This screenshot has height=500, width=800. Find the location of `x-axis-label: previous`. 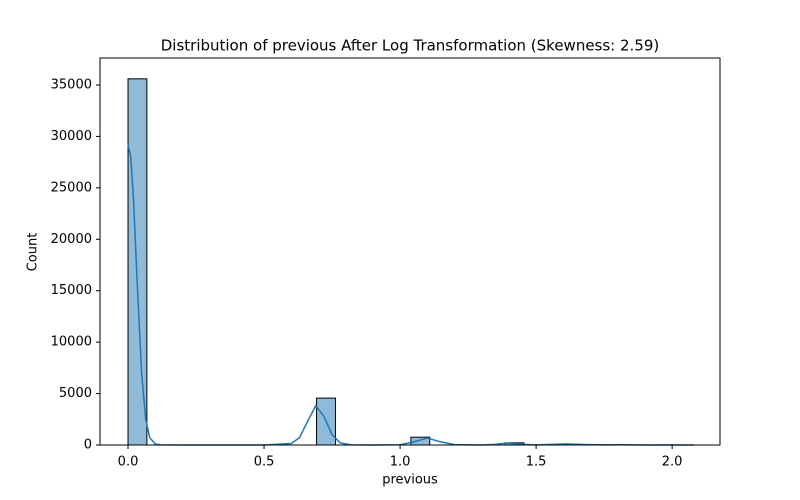

x-axis-label: previous is located at coordinates (410, 480).